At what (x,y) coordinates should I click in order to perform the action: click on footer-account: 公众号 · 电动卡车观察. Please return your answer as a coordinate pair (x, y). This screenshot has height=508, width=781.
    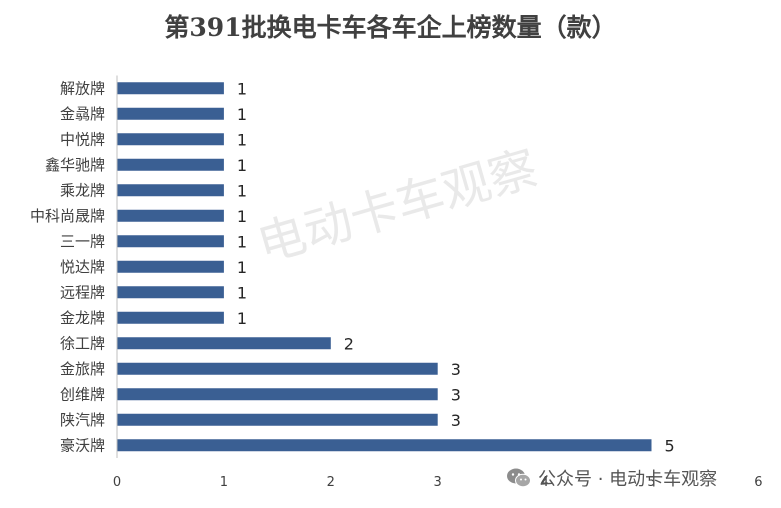
    Looking at the image, I should click on (611, 478).